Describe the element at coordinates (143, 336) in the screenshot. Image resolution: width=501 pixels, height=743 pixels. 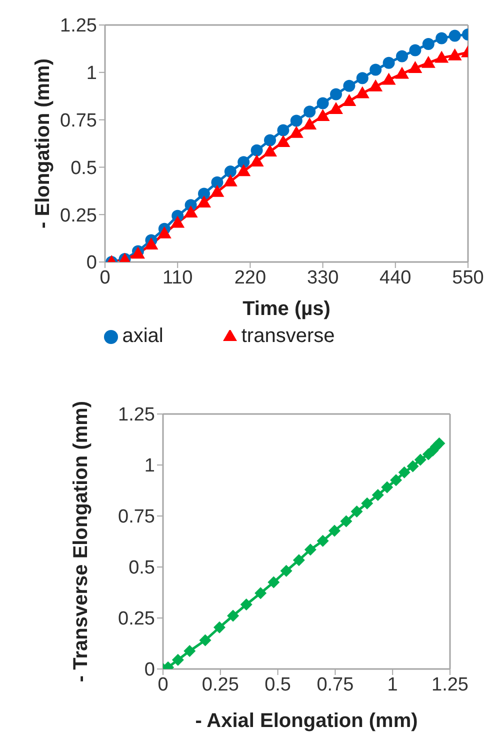
I see `legend-label: axial` at that location.